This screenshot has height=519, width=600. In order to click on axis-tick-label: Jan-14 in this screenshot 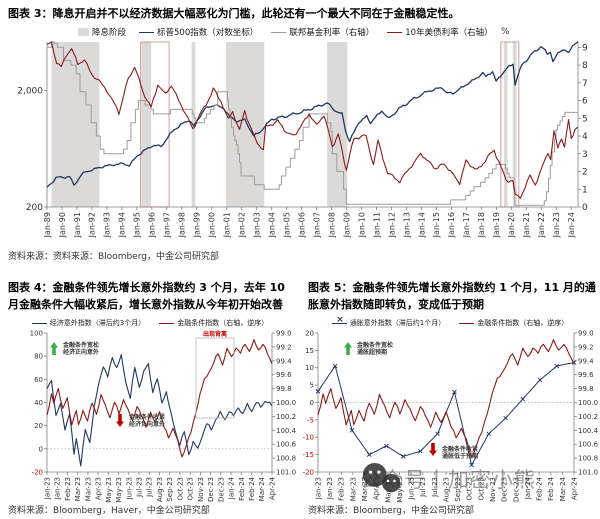, I will do `click(421, 225)`.